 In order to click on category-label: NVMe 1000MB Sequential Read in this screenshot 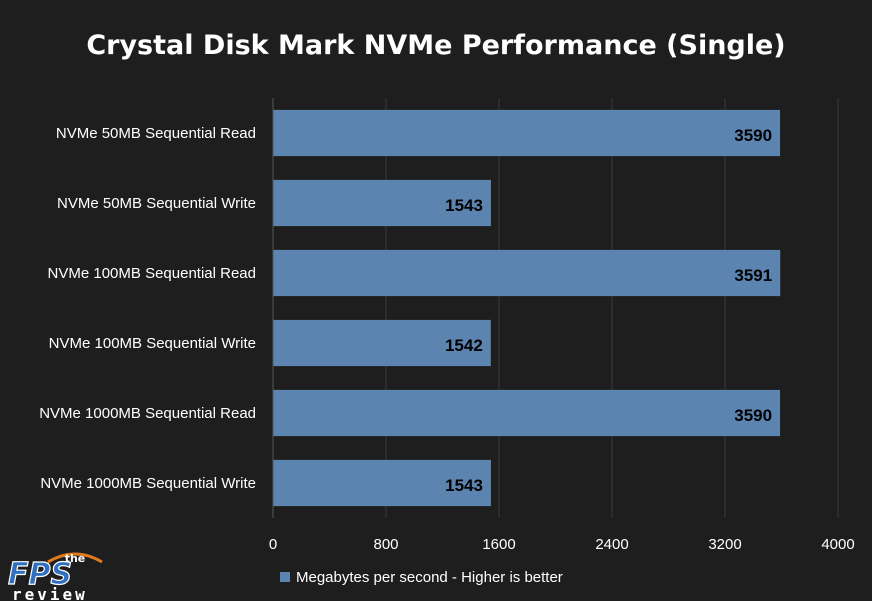, I will do `click(147, 413)`.